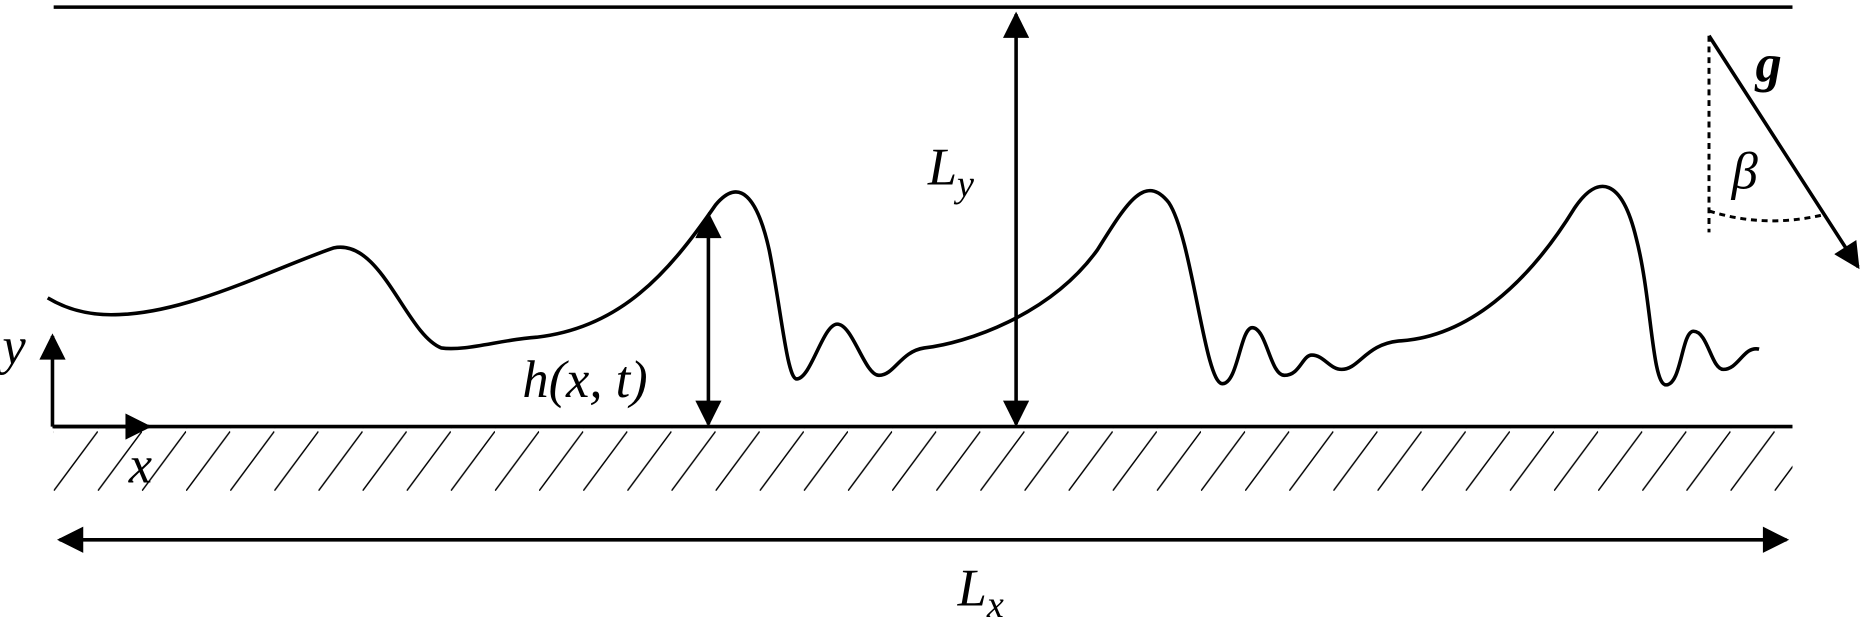 The height and width of the screenshot is (622, 1870). I want to click on ly-sub: y, so click(963, 185).